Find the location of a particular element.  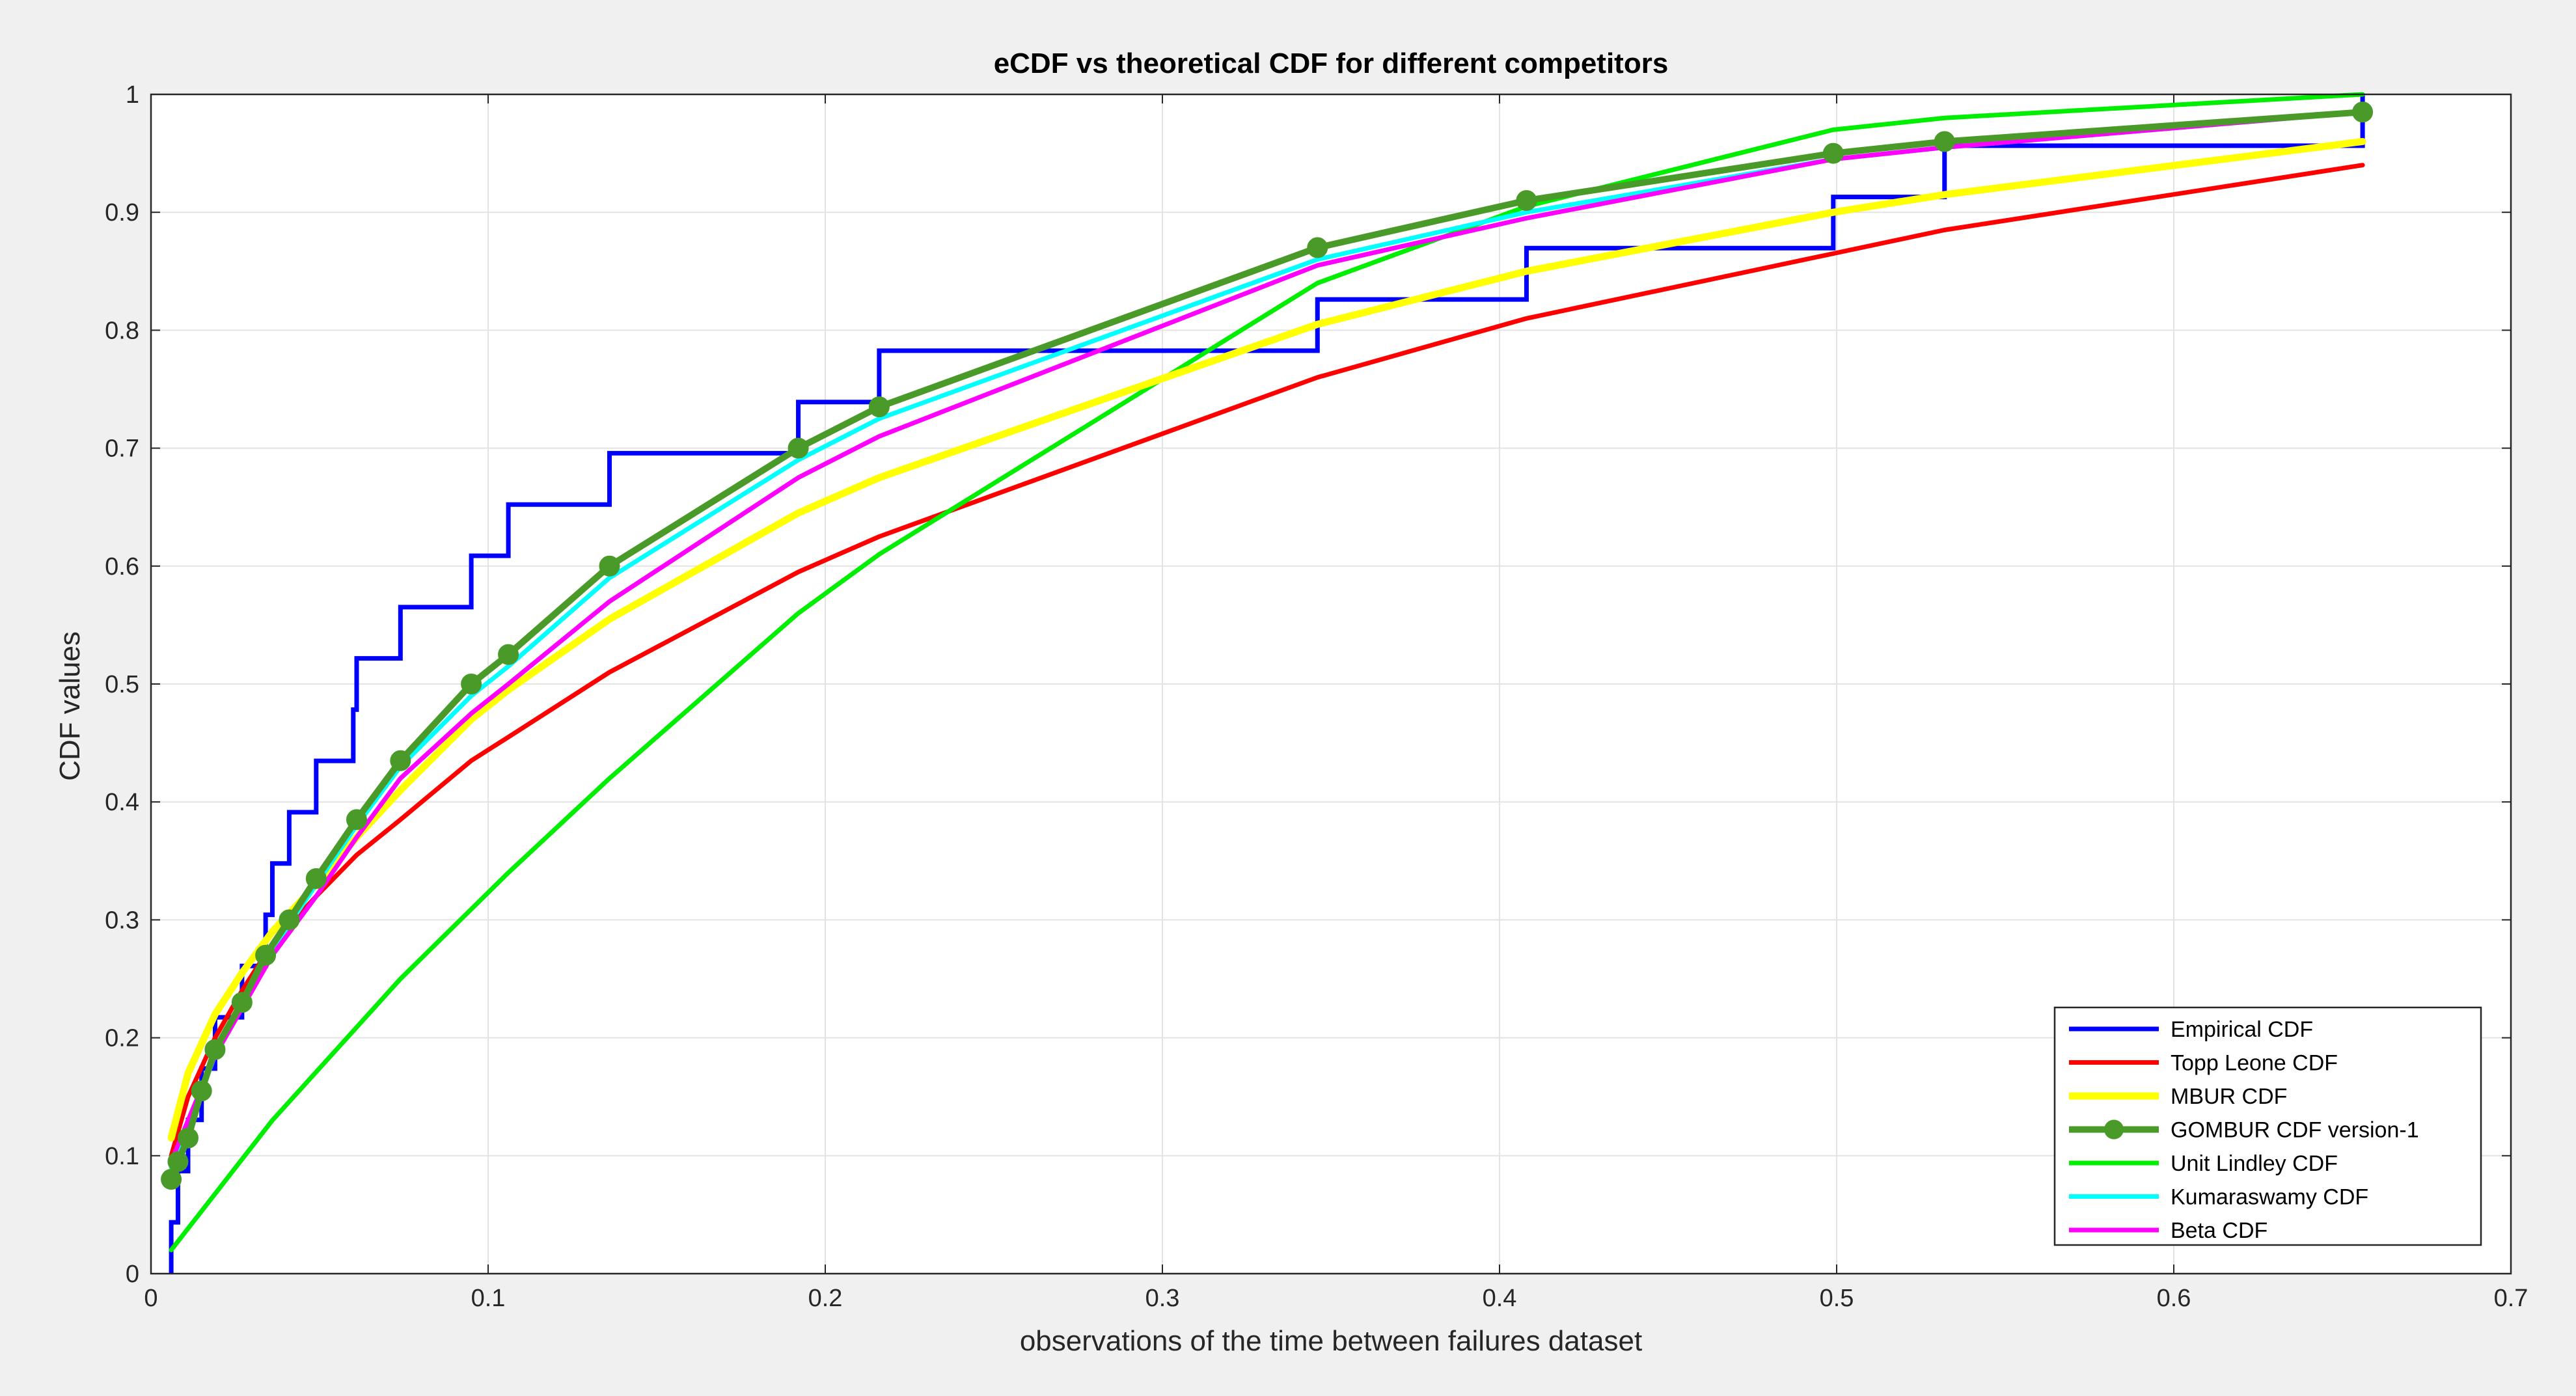

y-tick-label: 0.4 is located at coordinates (122, 802).